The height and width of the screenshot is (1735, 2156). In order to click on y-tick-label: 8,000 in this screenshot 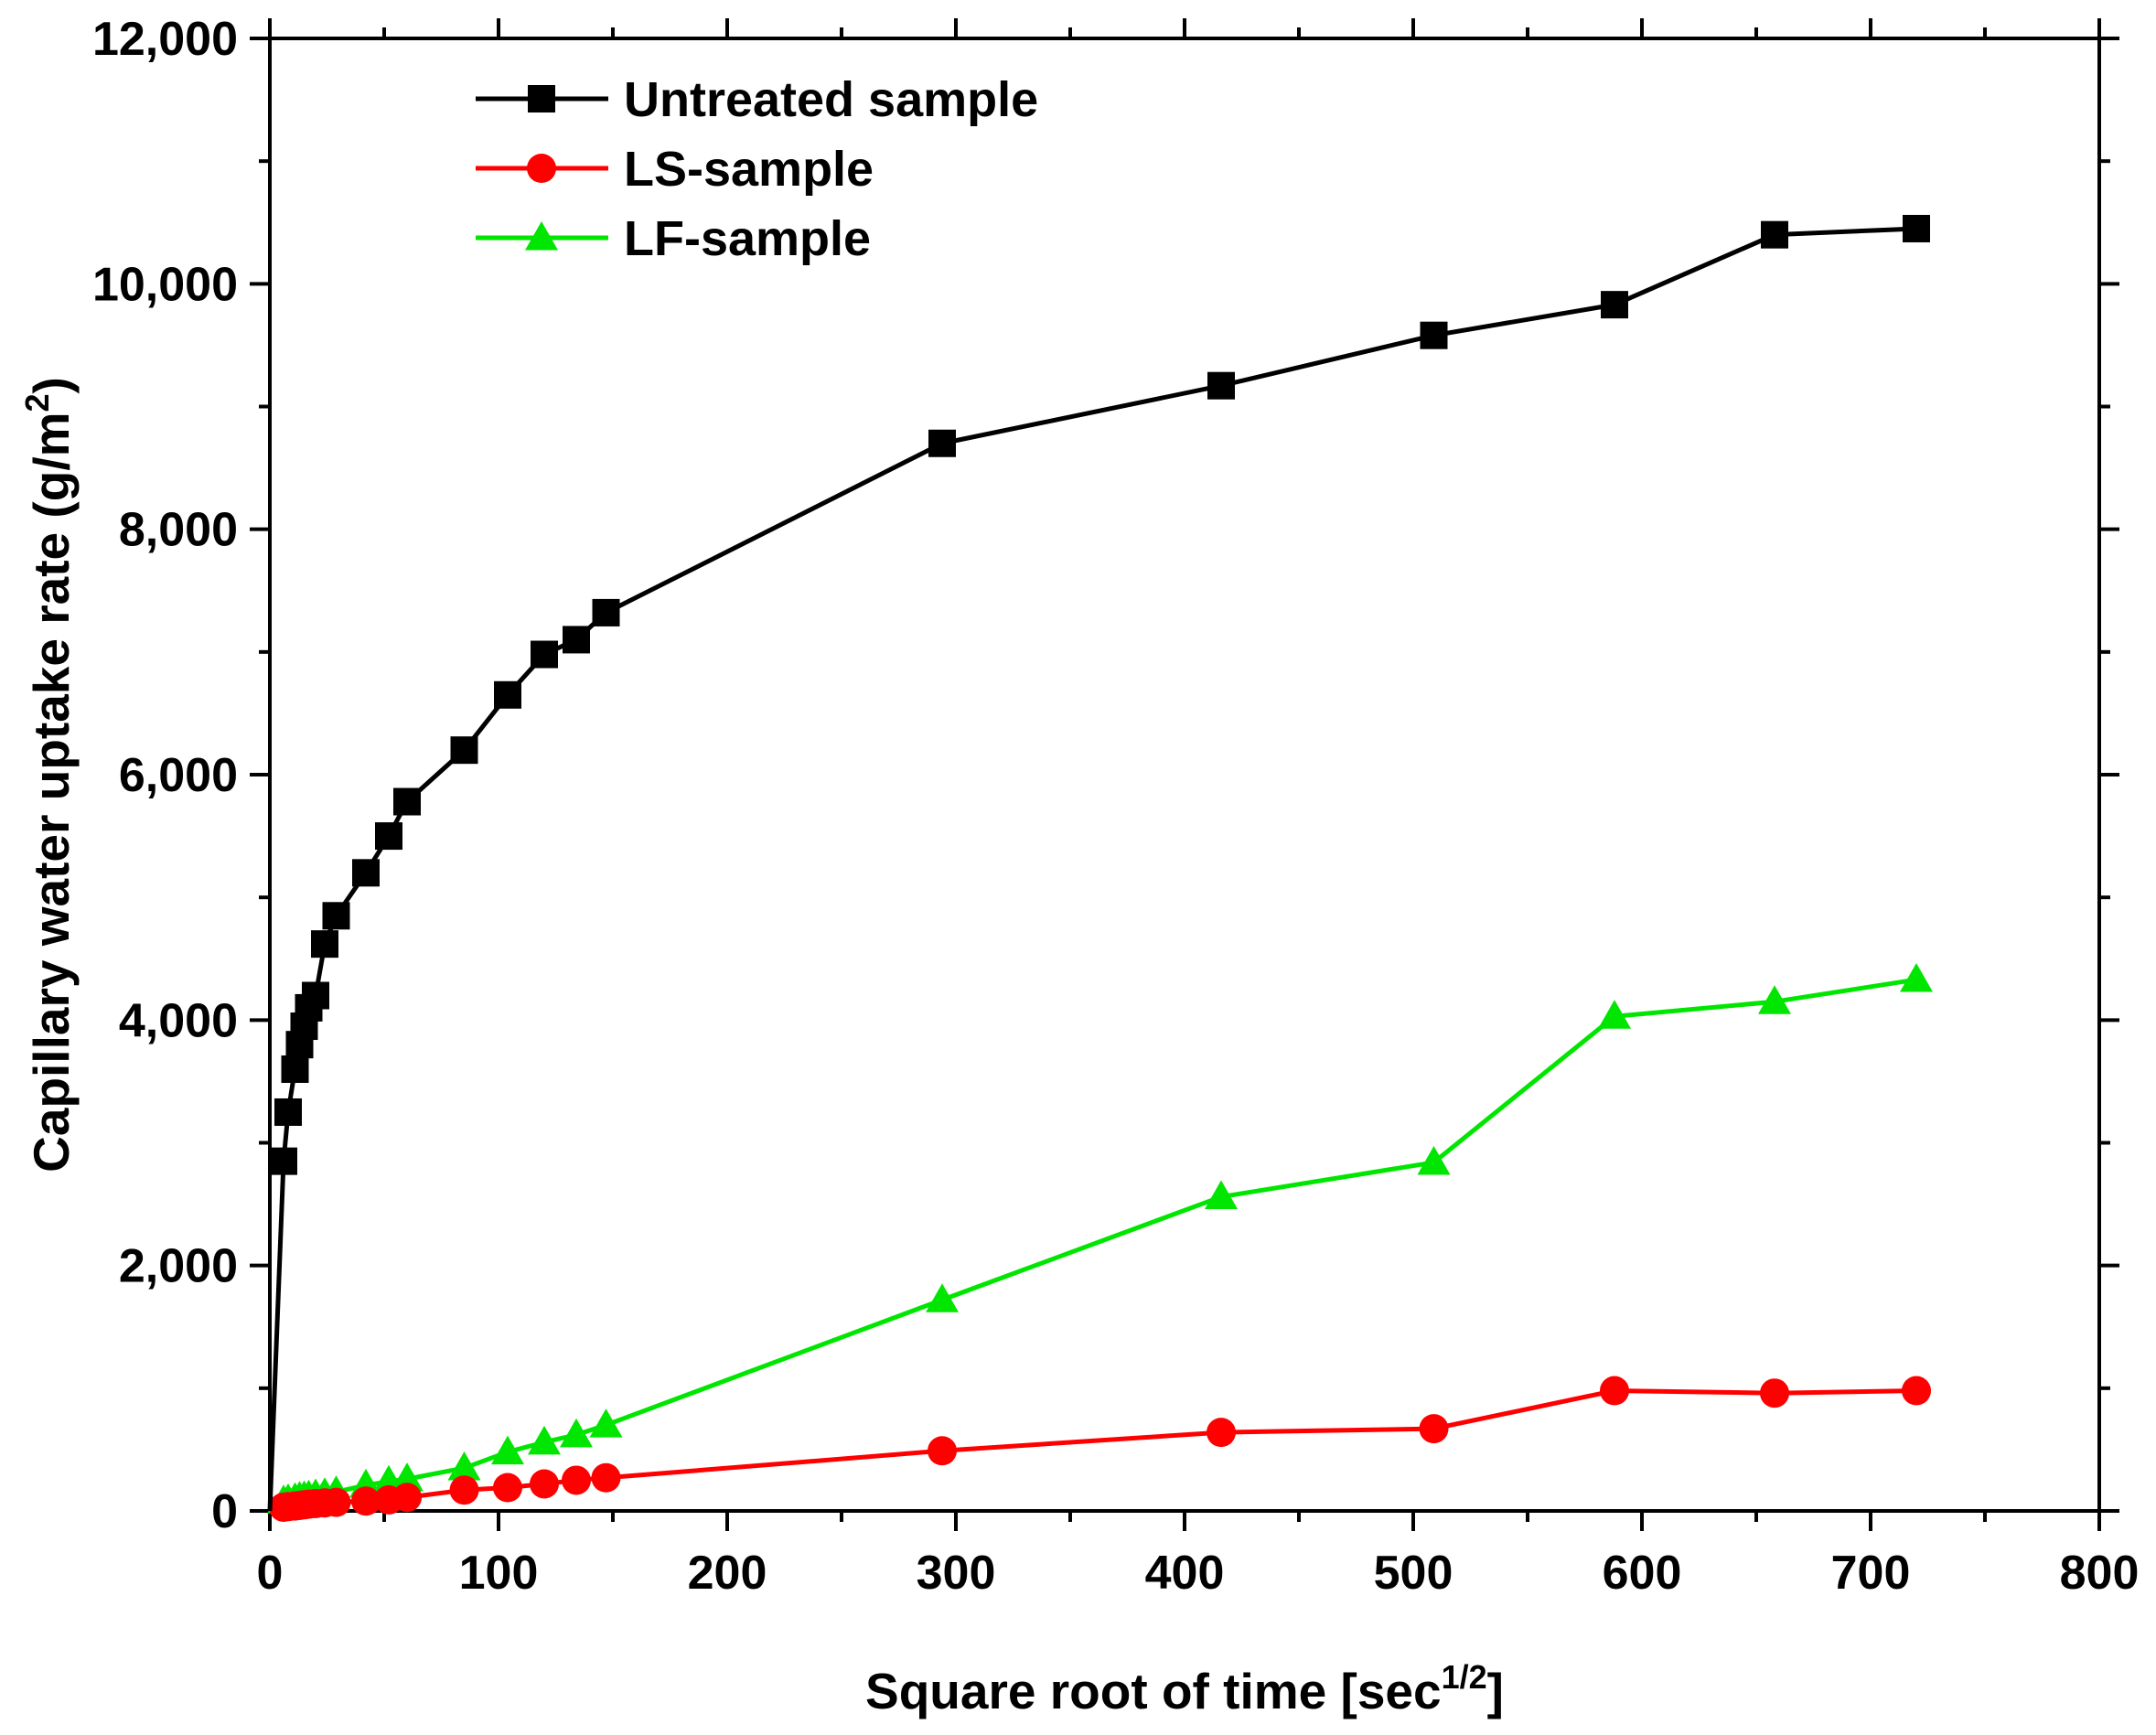, I will do `click(179, 530)`.